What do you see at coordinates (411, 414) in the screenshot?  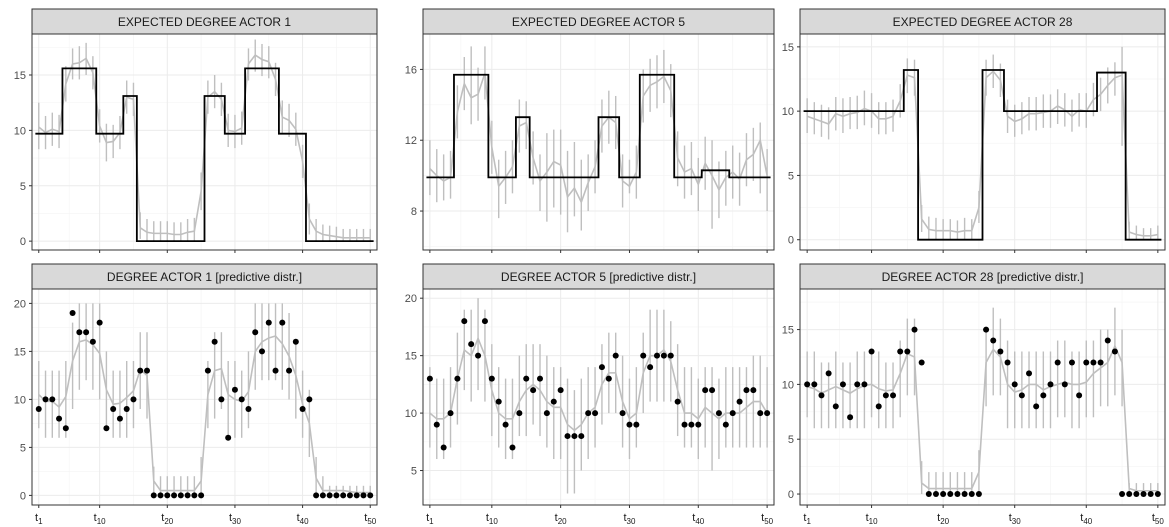 I see `y-tick-label: 10` at bounding box center [411, 414].